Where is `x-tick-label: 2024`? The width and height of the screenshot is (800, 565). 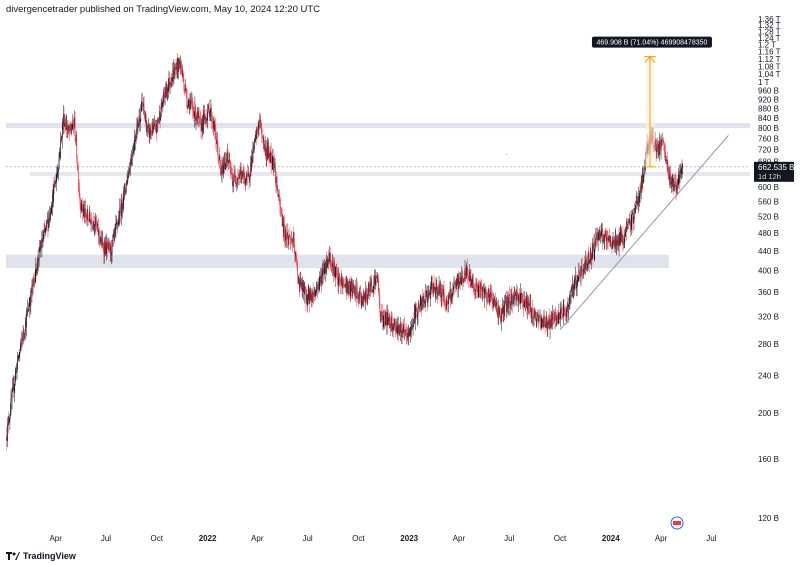
x-tick-label: 2024 is located at coordinates (611, 538).